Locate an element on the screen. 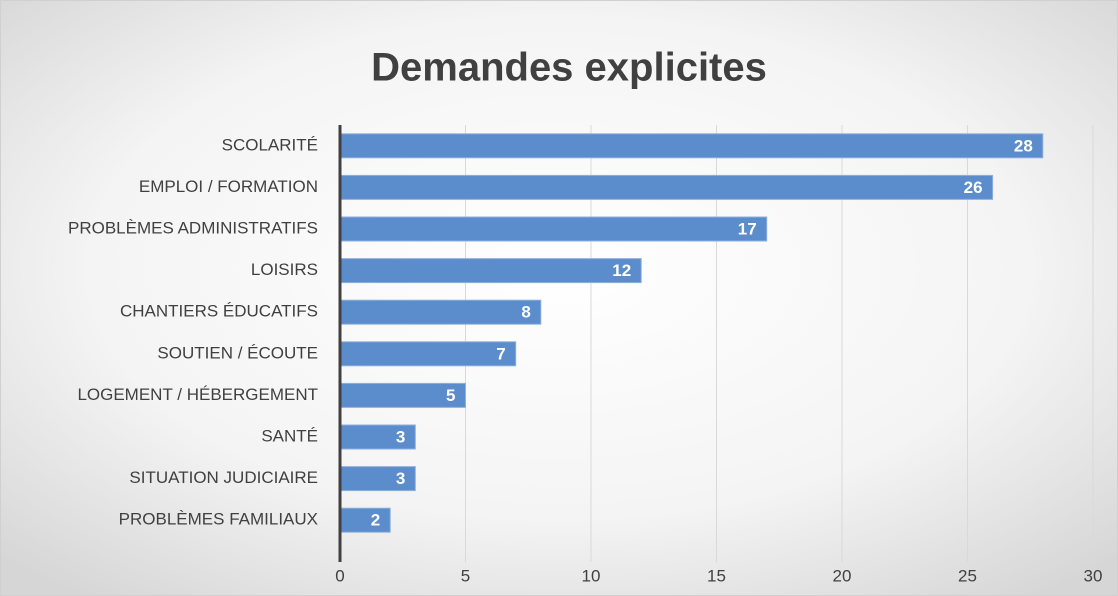  x-tick-label: 10 is located at coordinates (591, 575).